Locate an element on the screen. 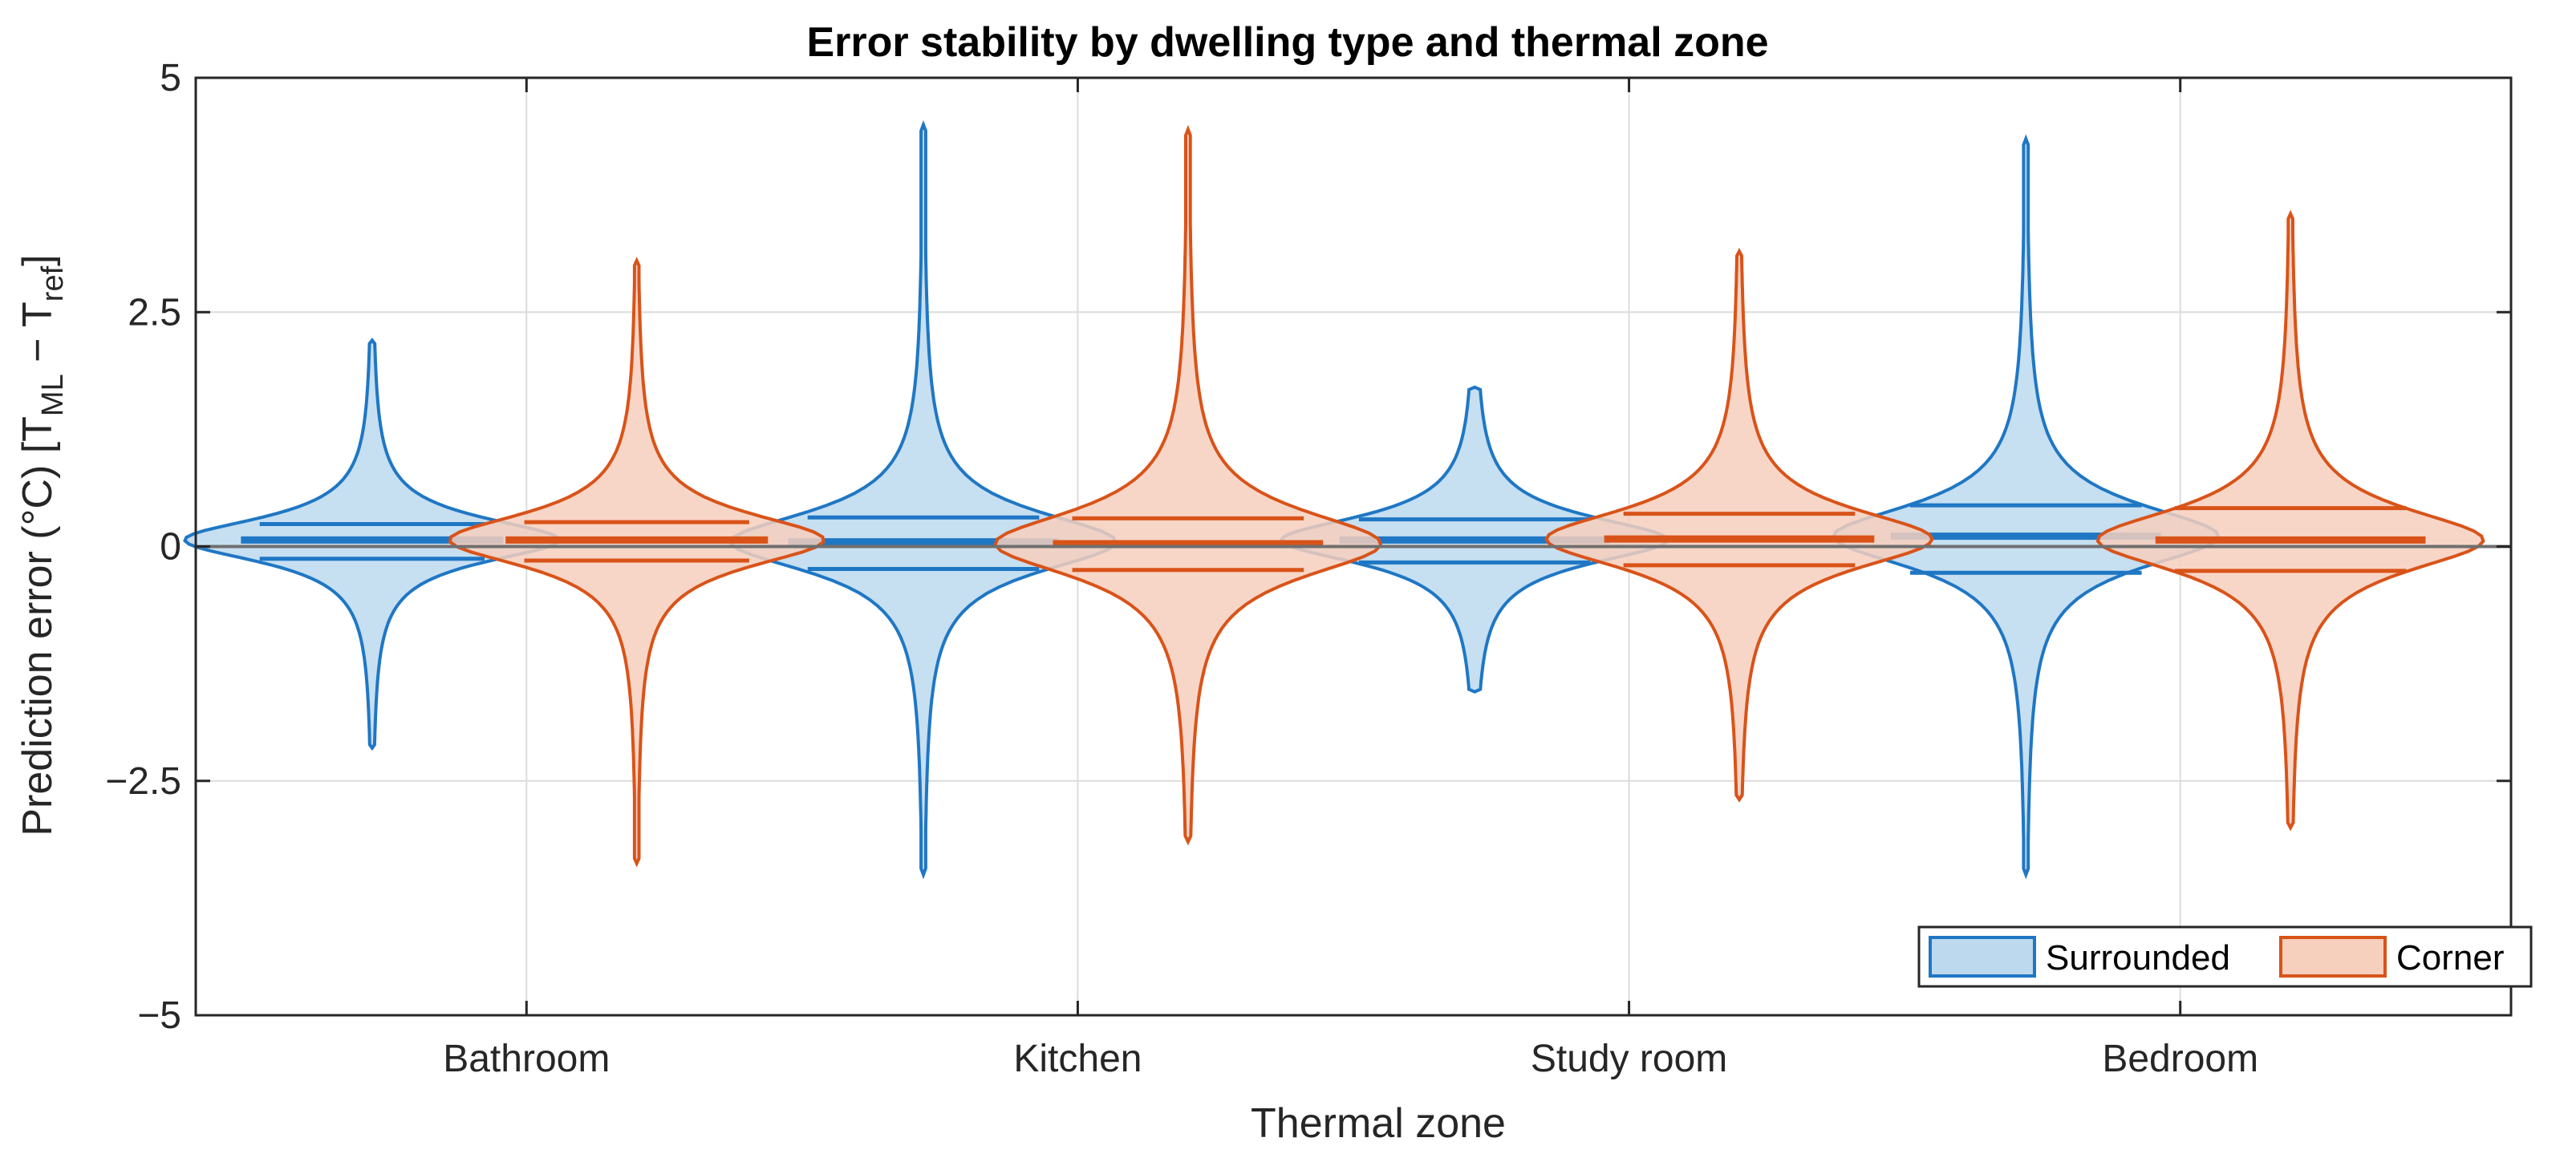 Image resolution: width=2576 pixels, height=1158 pixels. violin-corner-study-room is located at coordinates (1739, 525).